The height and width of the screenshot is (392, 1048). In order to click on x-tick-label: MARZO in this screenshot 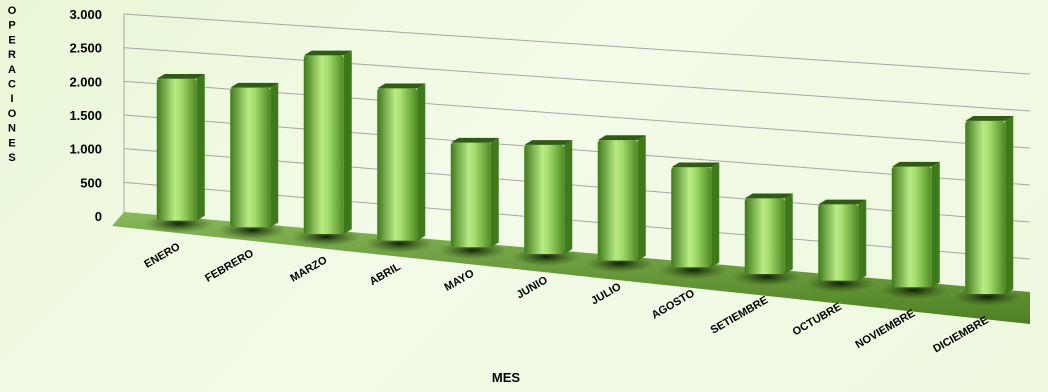, I will do `click(308, 269)`.